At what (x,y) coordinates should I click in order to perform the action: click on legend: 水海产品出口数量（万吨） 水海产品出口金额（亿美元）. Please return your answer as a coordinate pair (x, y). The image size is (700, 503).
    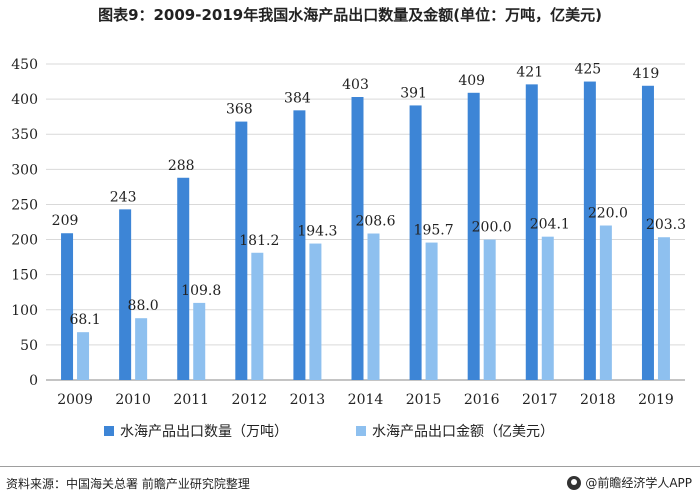
    Looking at the image, I should click on (329, 432).